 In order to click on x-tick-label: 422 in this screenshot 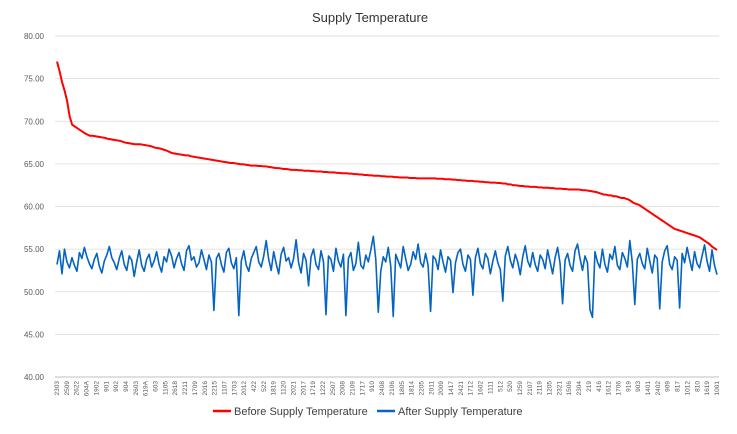, I will do `click(254, 386)`.